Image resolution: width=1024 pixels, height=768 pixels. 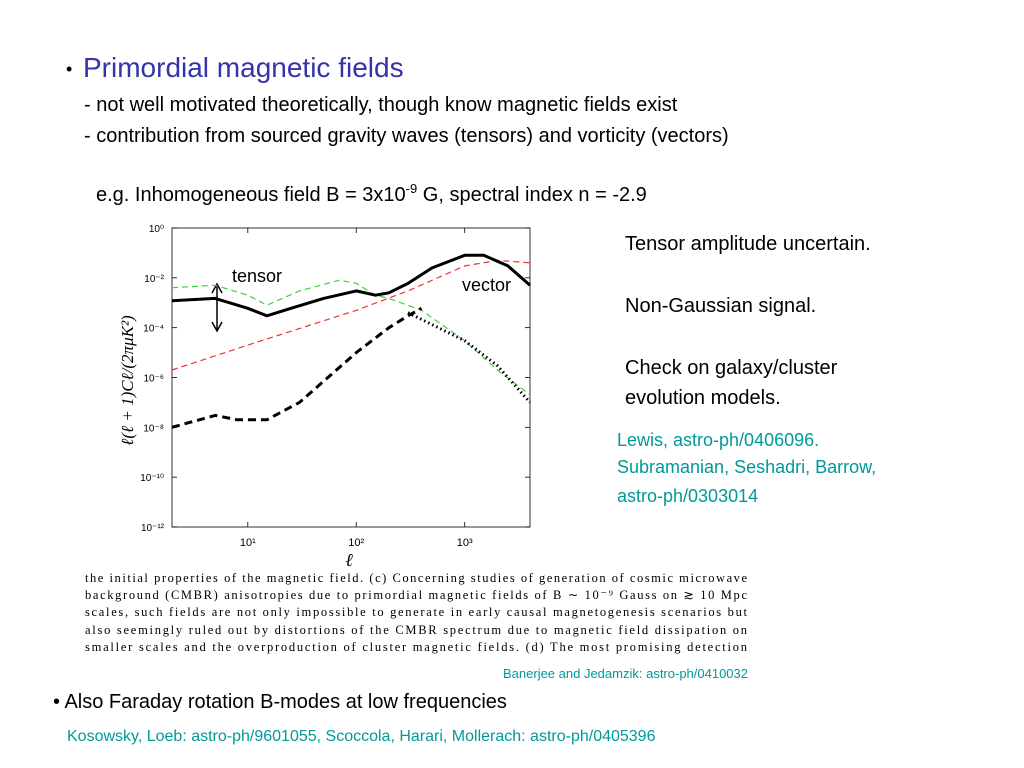 What do you see at coordinates (748, 244) in the screenshot?
I see `note: Tensor amplitude uncertain.` at bounding box center [748, 244].